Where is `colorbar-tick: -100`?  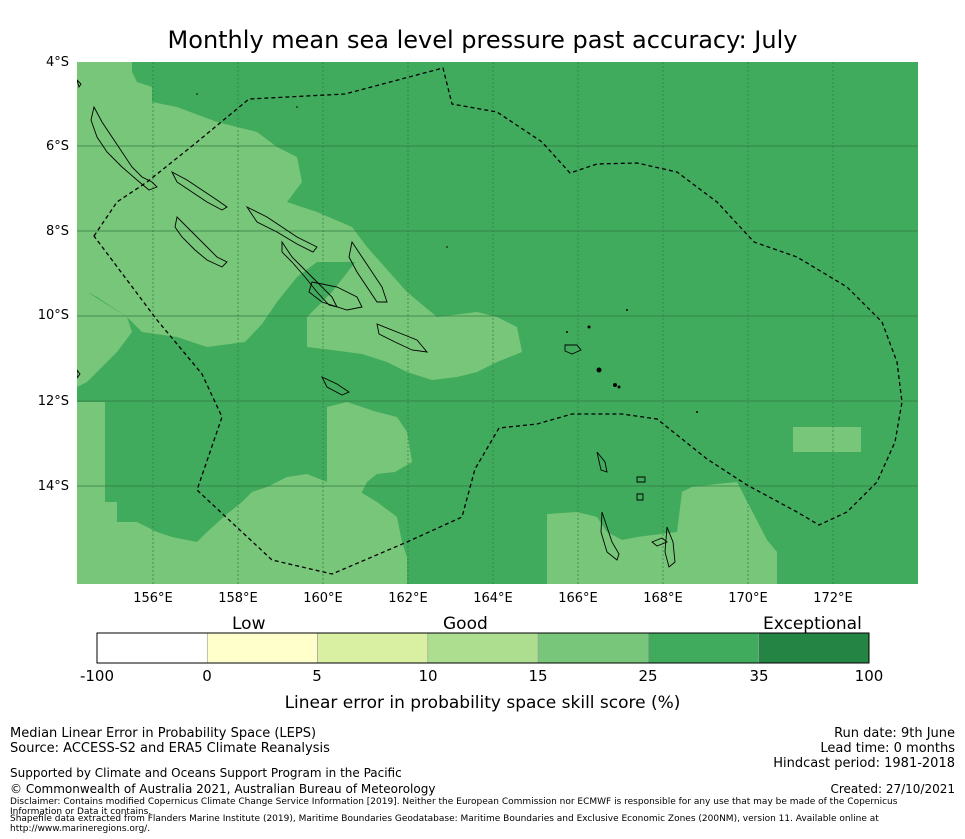
colorbar-tick: -100 is located at coordinates (97, 676).